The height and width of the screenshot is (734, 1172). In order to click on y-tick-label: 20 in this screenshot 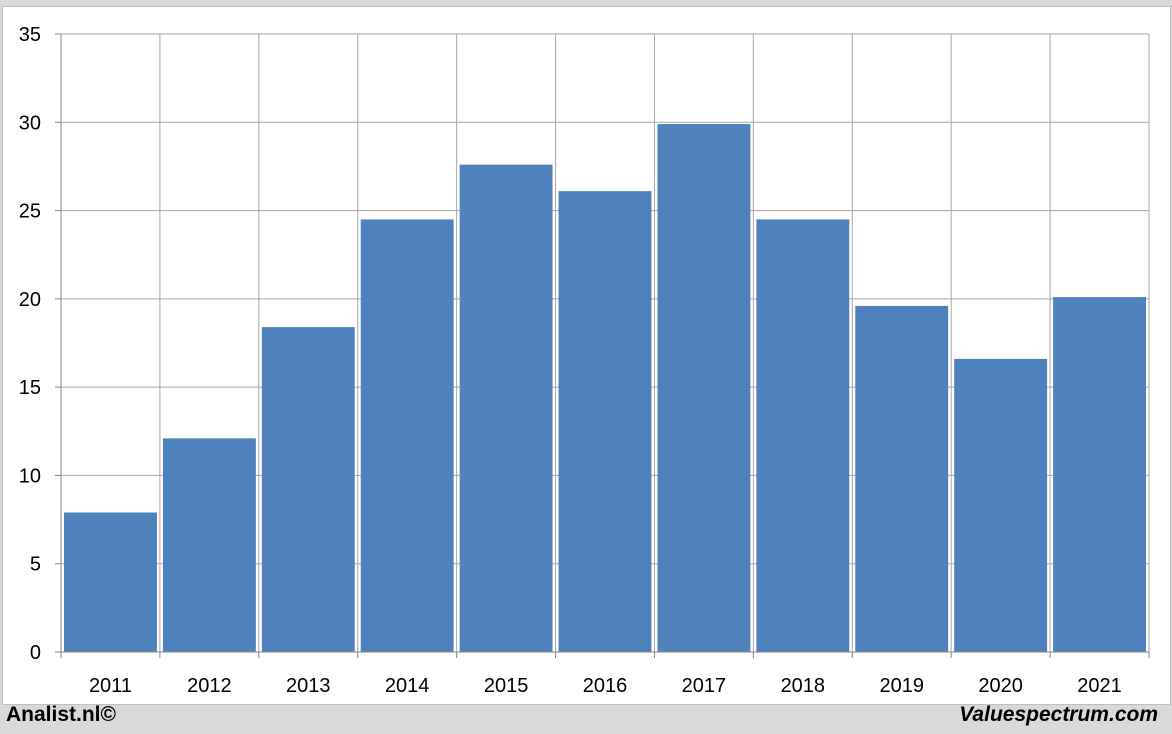, I will do `click(30, 300)`.